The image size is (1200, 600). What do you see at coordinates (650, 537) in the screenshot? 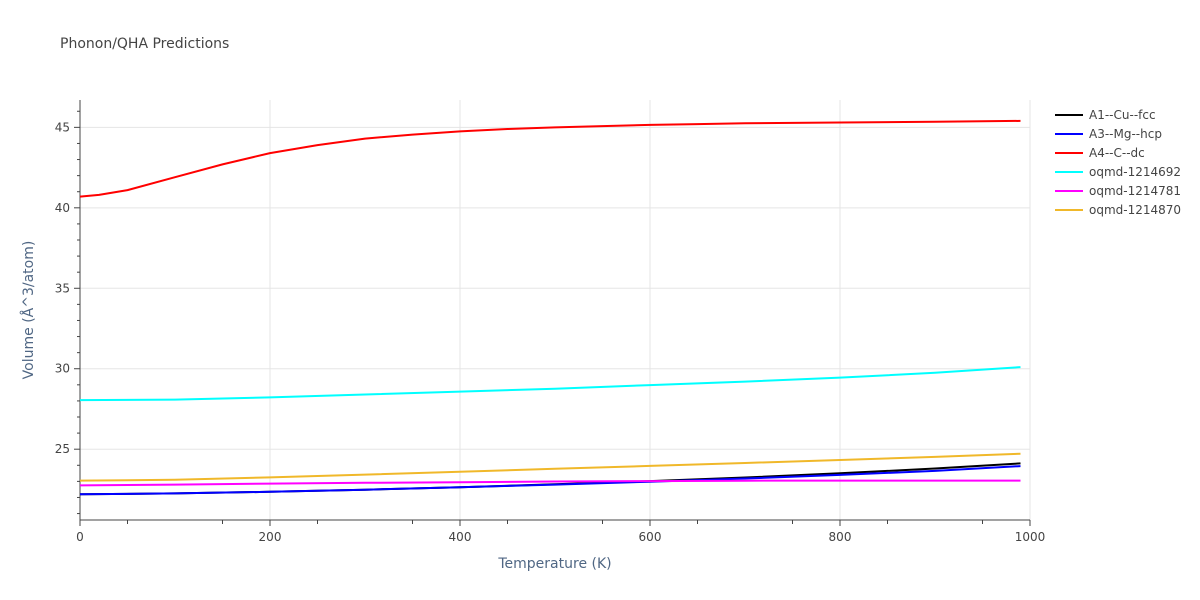
I see `x-tick-label: 600` at bounding box center [650, 537].